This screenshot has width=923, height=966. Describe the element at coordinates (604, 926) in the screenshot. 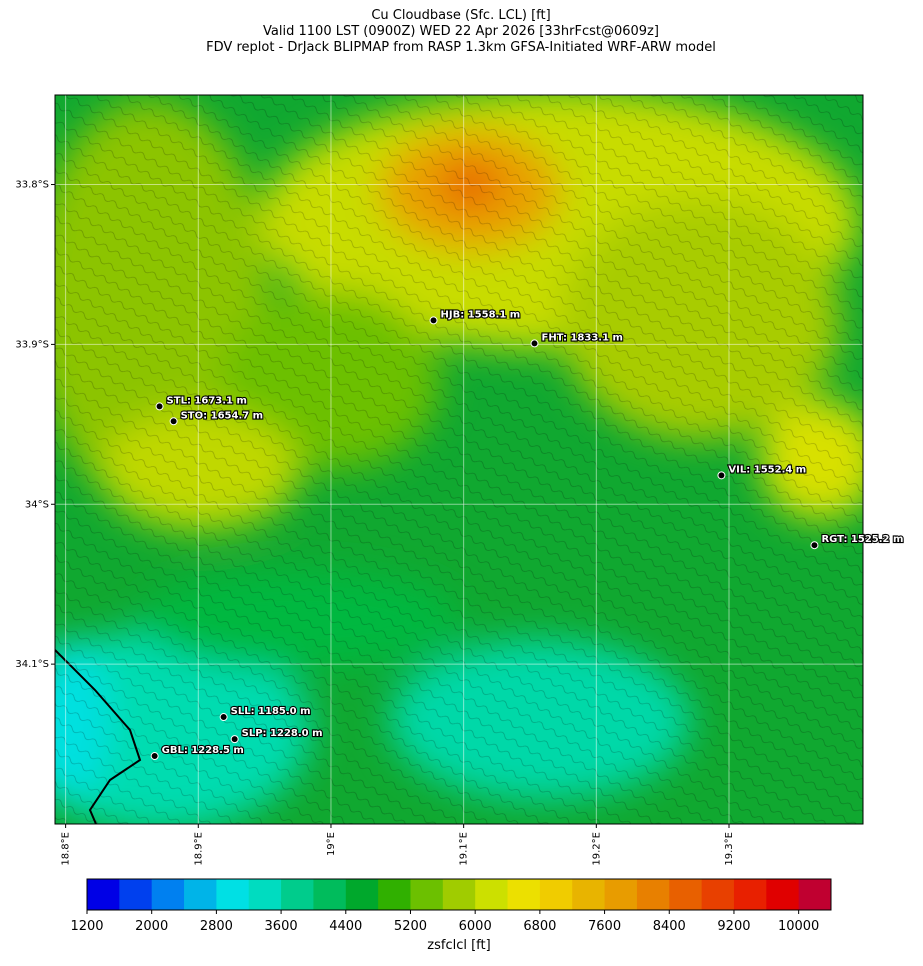

I see `colorbar-tick-label: 7600` at that location.